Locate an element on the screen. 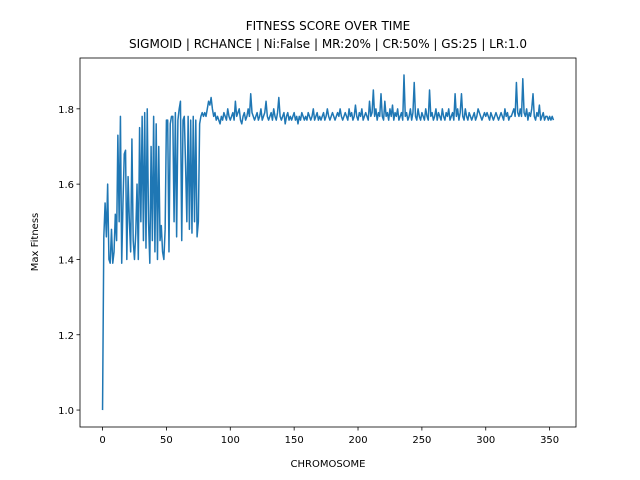 This screenshot has width=640, height=480. y-tick-label: 1.6 is located at coordinates (66, 185).